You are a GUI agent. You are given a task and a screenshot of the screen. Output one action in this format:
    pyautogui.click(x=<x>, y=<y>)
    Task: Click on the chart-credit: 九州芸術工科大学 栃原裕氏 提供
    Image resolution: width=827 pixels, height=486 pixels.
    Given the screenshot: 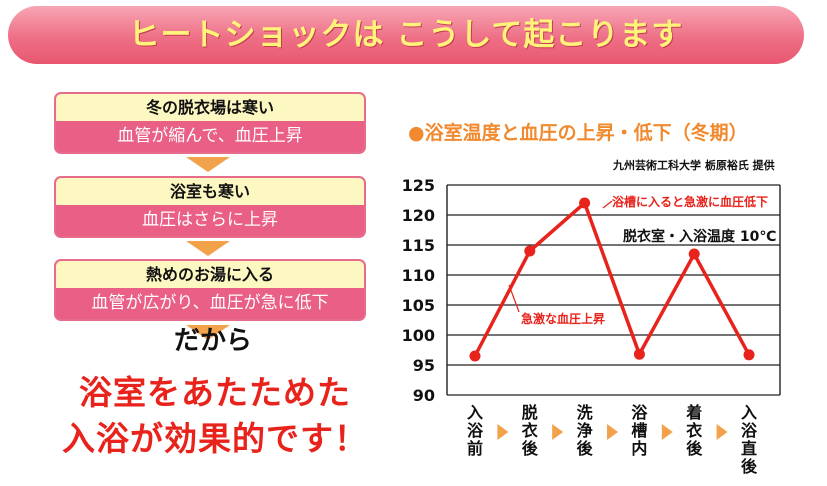 What is the action you would take?
    pyautogui.click(x=694, y=165)
    